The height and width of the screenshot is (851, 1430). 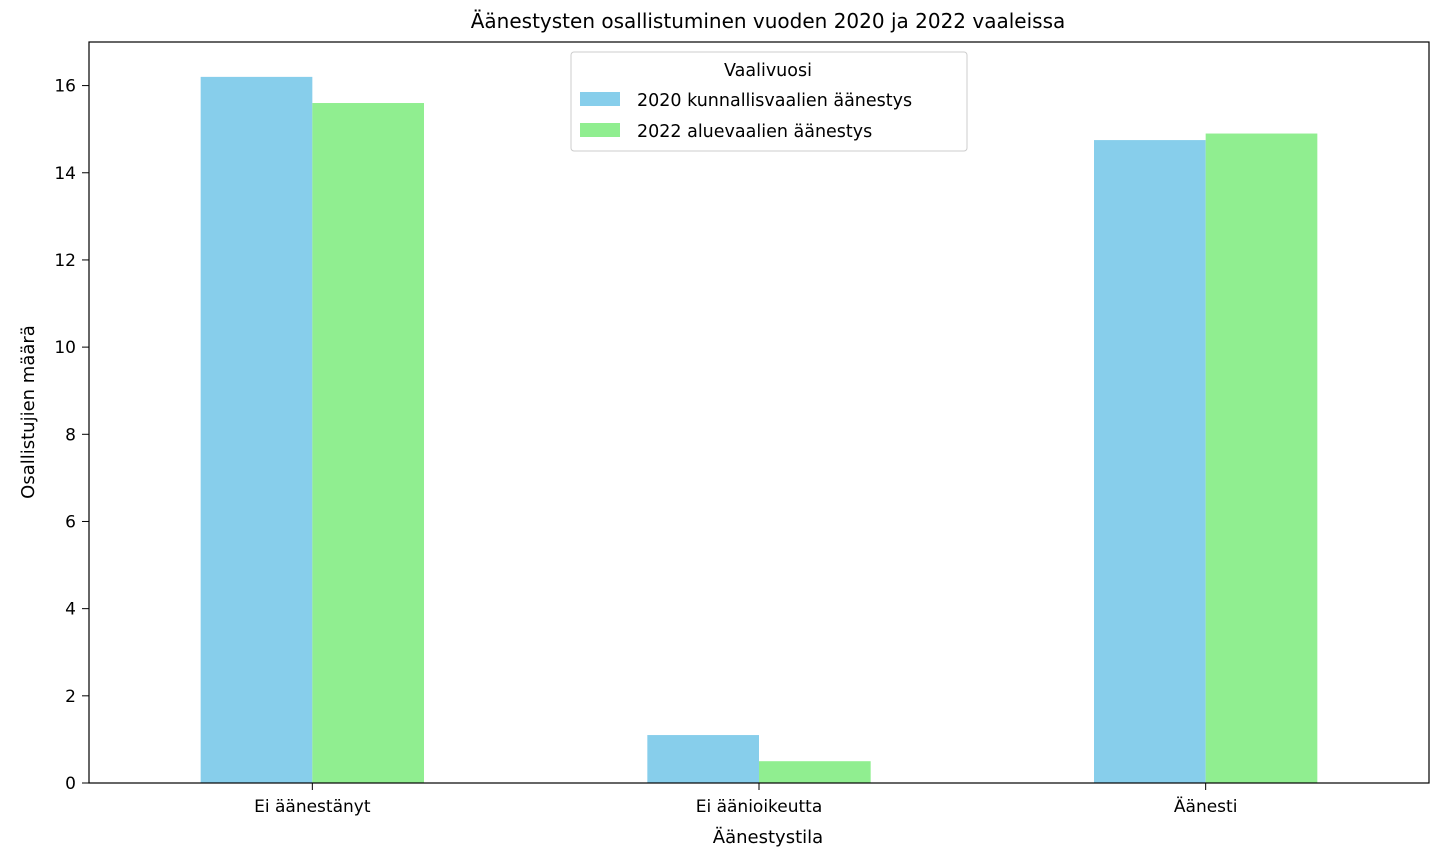 What do you see at coordinates (70, 610) in the screenshot?
I see `y-tick-label: 4` at bounding box center [70, 610].